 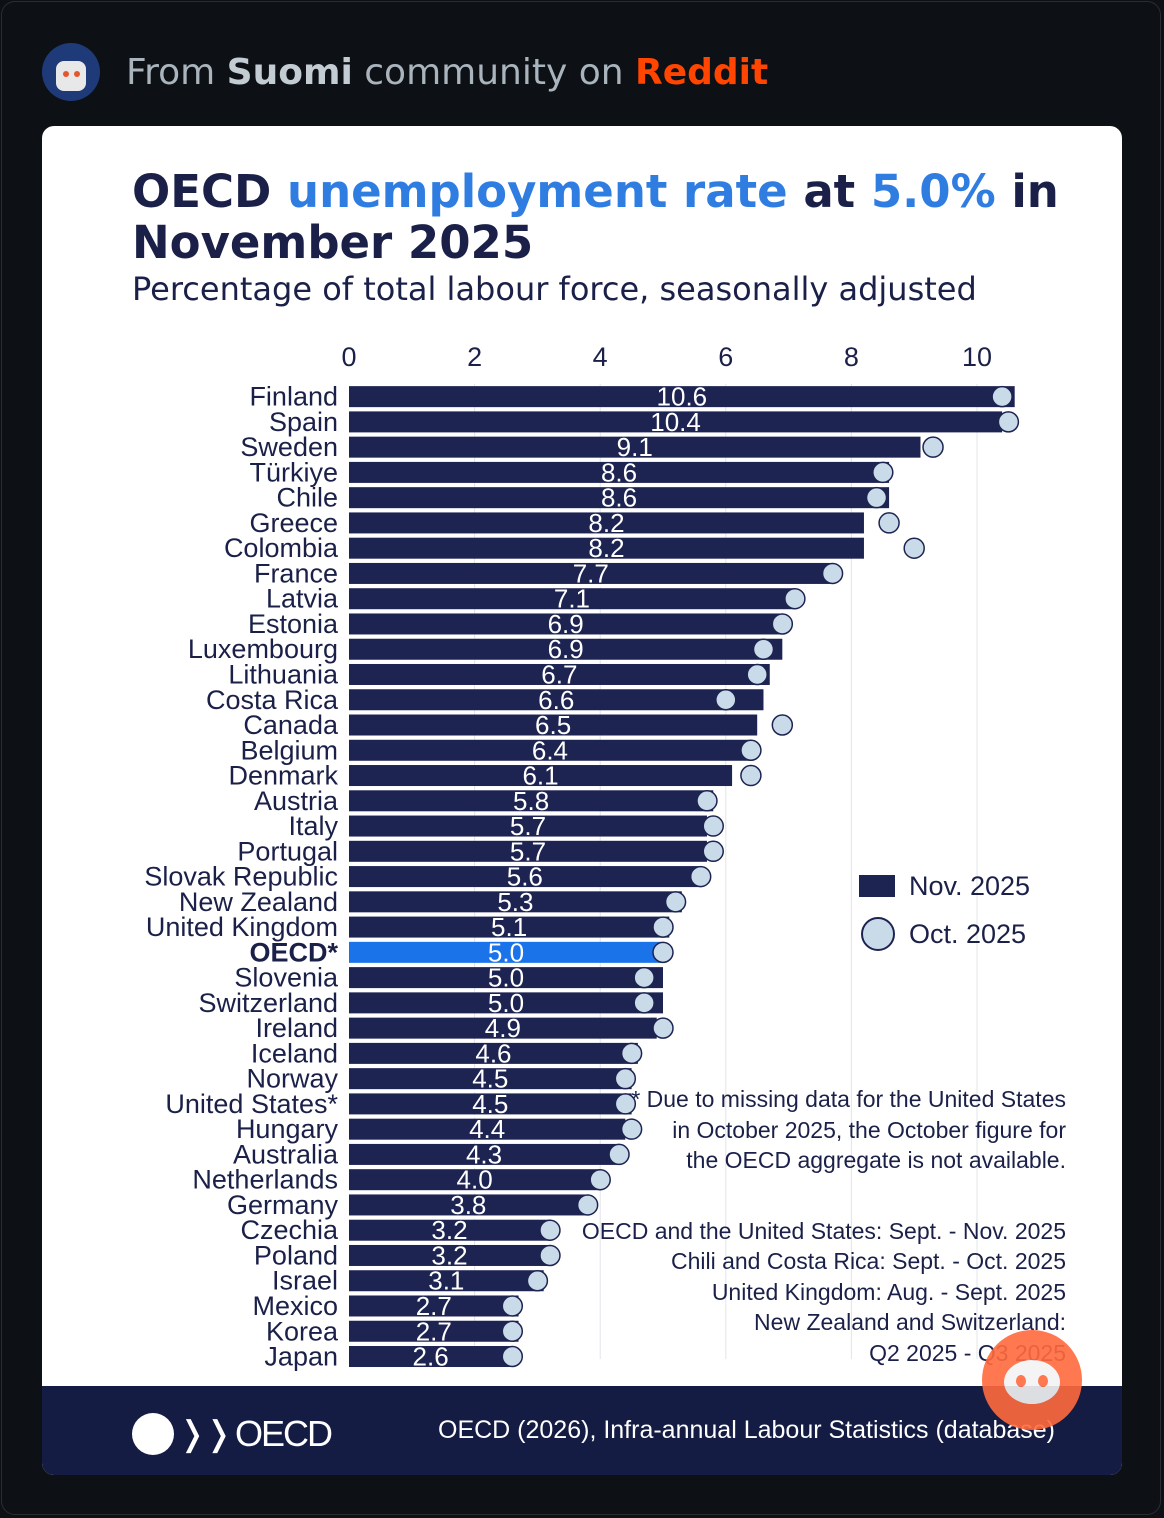 What do you see at coordinates (506, 1003) in the screenshot?
I see `data-label: 5.0` at bounding box center [506, 1003].